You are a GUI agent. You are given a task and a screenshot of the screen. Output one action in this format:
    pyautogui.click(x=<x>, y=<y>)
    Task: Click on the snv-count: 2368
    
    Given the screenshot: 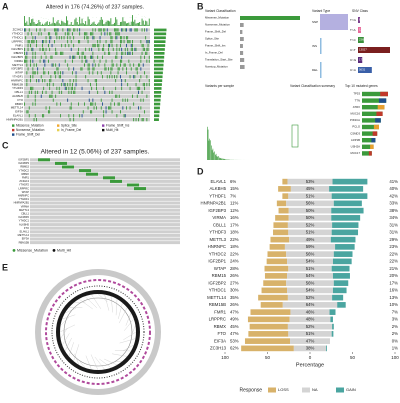 What is the action you would take?
    pyautogui.click(x=362, y=40)
    